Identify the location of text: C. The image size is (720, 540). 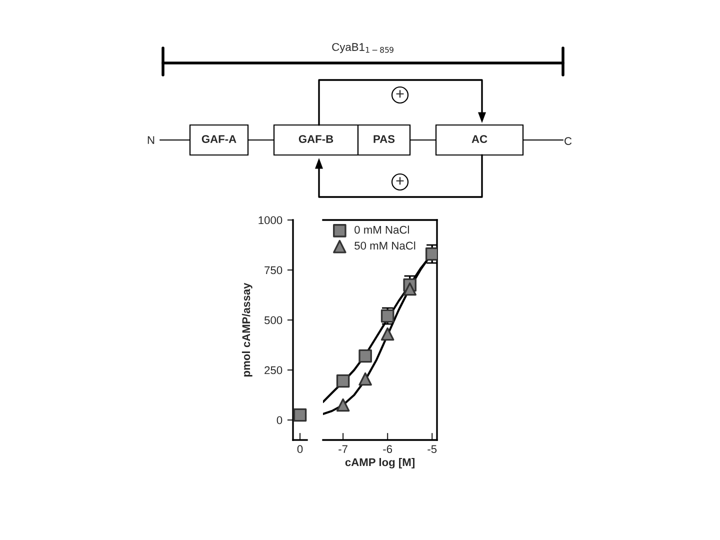
(568, 141).